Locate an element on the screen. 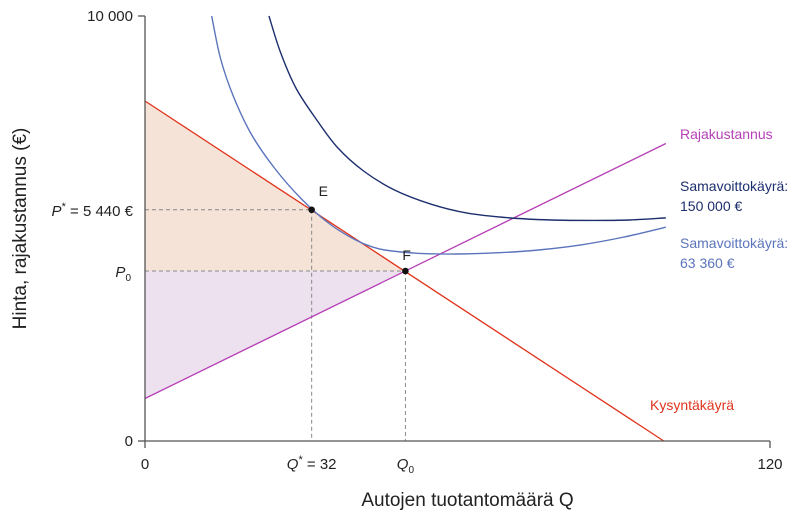 This screenshot has height=517, width=810. series-label-samavoittokayra-63-360: Samavoittokäyrä: 63 360 € is located at coordinates (734, 253).